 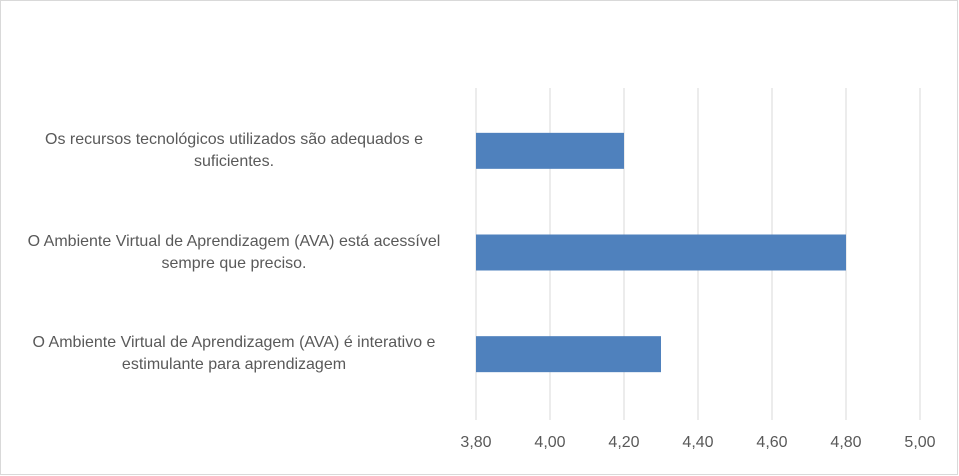 I want to click on x-tick-label: 3,80, so click(x=475, y=442).